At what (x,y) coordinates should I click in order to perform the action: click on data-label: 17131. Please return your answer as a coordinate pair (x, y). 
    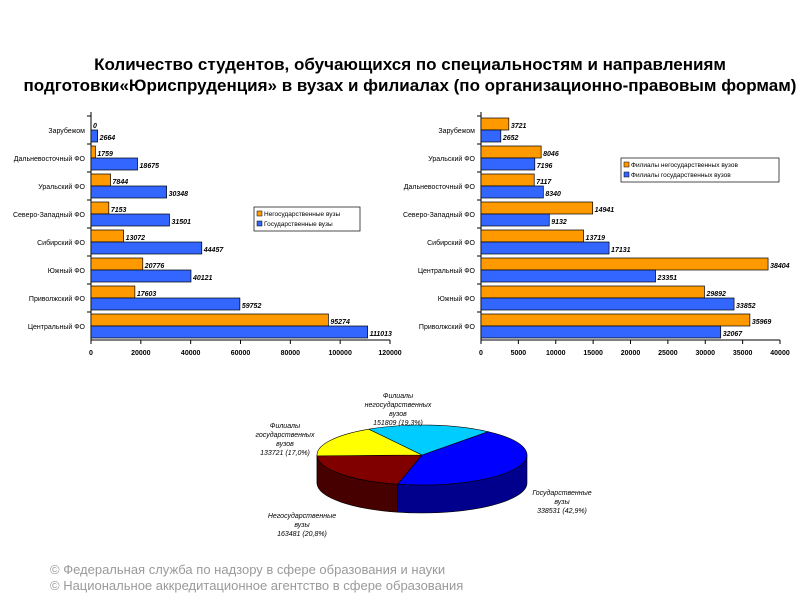
    Looking at the image, I should click on (621, 250).